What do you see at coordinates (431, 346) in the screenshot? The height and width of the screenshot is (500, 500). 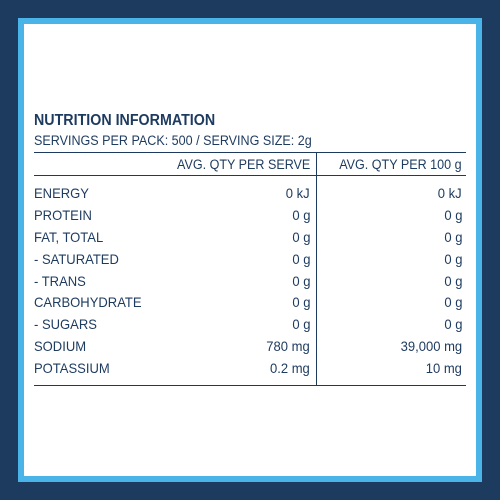 I see `per-100g-value: 39,000 mg` at bounding box center [431, 346].